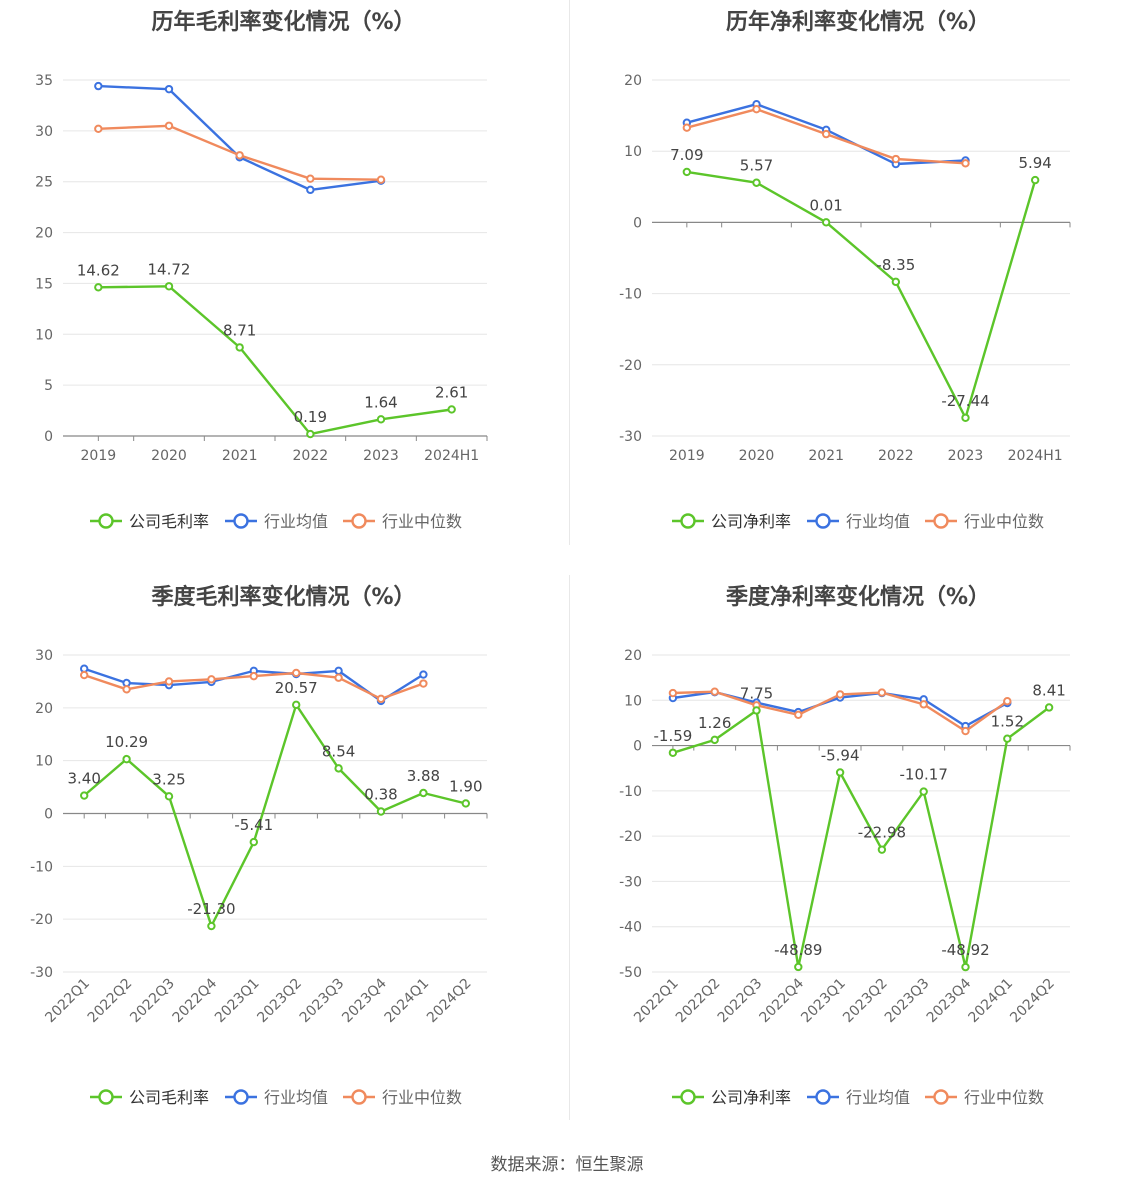  I want to click on data-label: 7.09, so click(686, 155).